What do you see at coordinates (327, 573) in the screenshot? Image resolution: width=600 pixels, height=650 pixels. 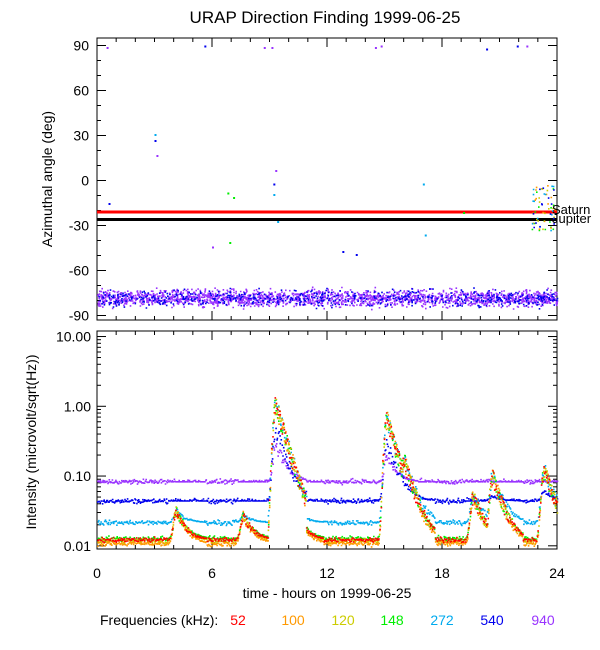 I see `x-tick-label: 12` at bounding box center [327, 573].